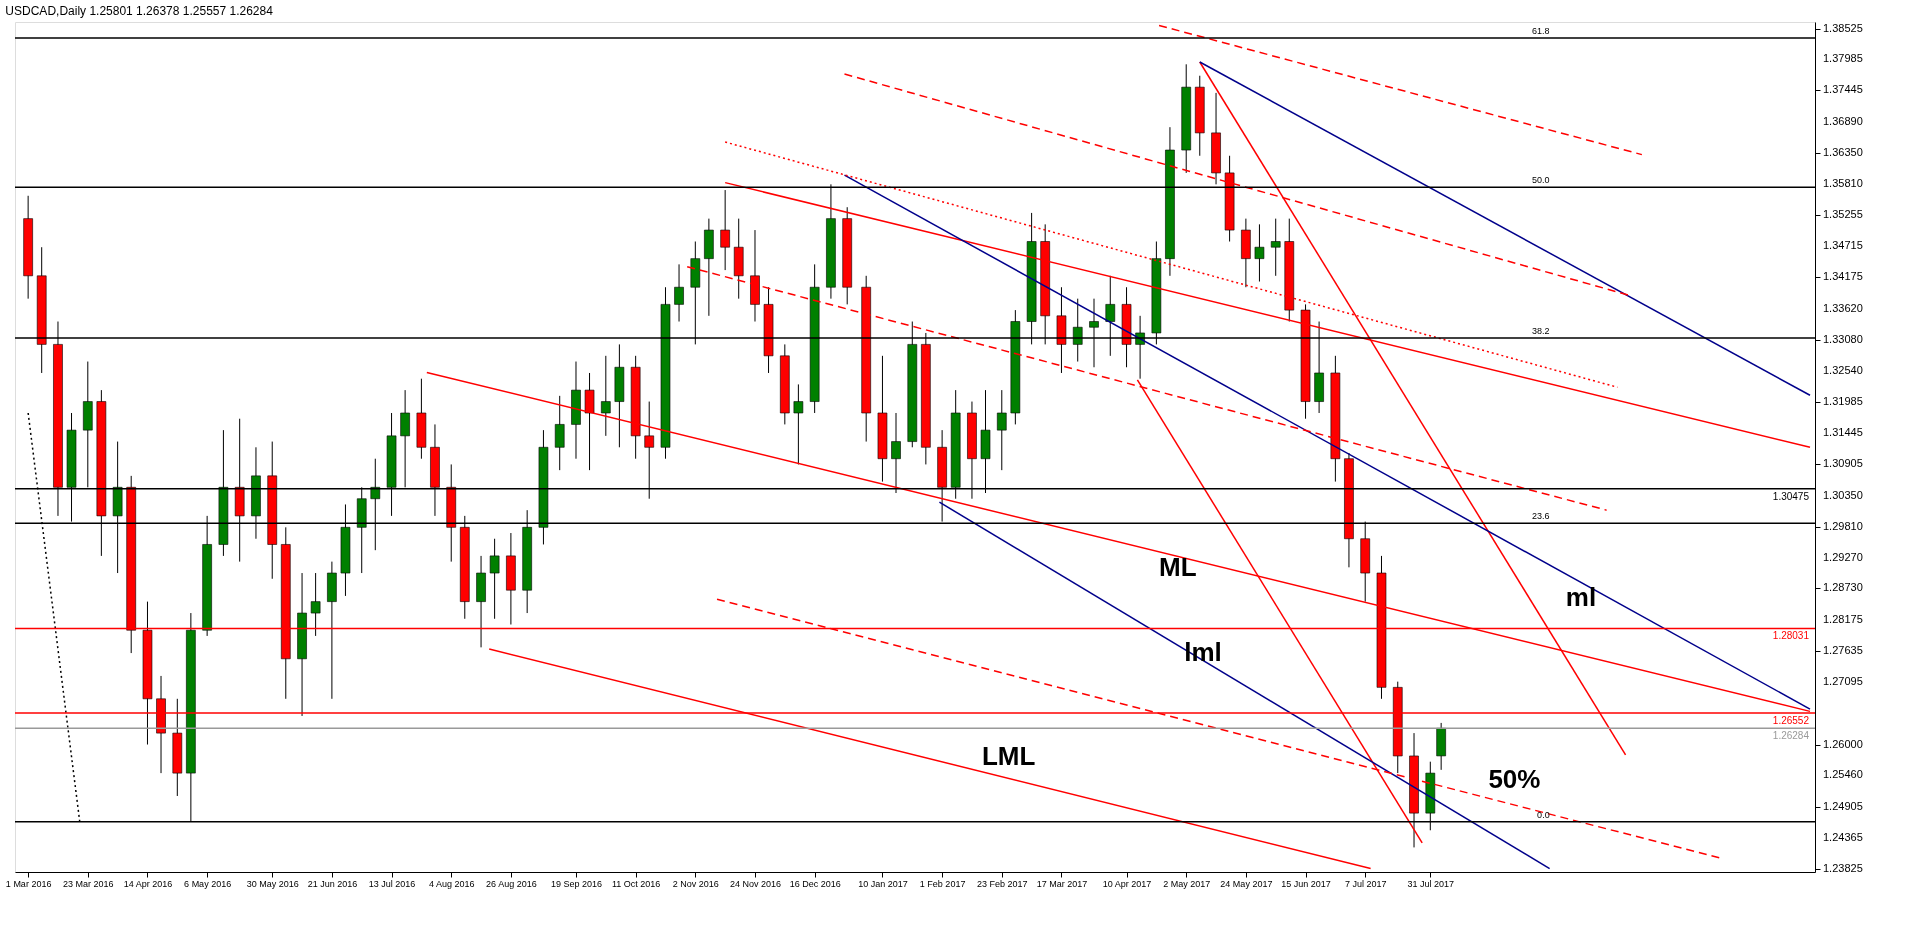 The image size is (1915, 931). Describe the element at coordinates (1843, 619) in the screenshot. I see `y-tick-label: 1.28175` at that location.